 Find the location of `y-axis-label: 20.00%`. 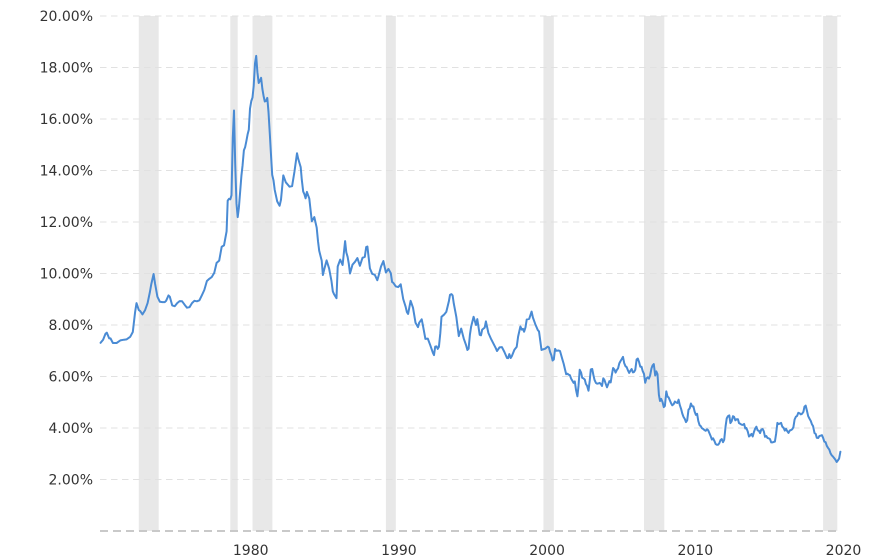

y-axis-label: 20.00% is located at coordinates (66, 17).